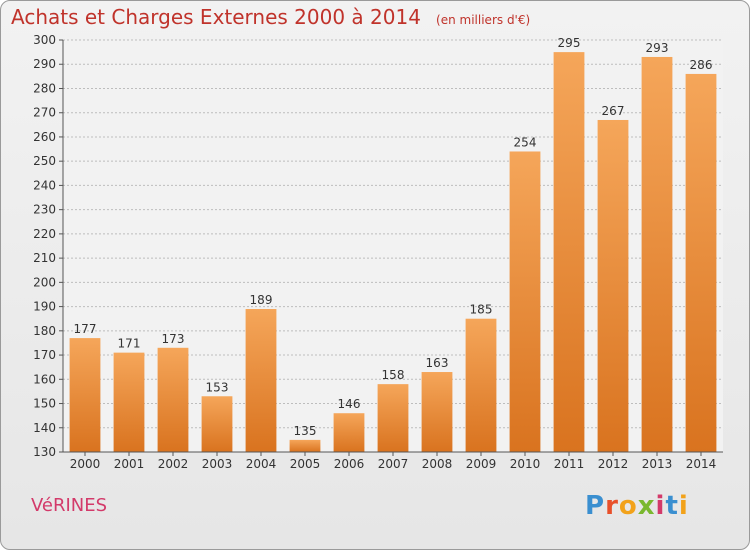  What do you see at coordinates (44, 113) in the screenshot?
I see `y-tick-label: 270` at bounding box center [44, 113].